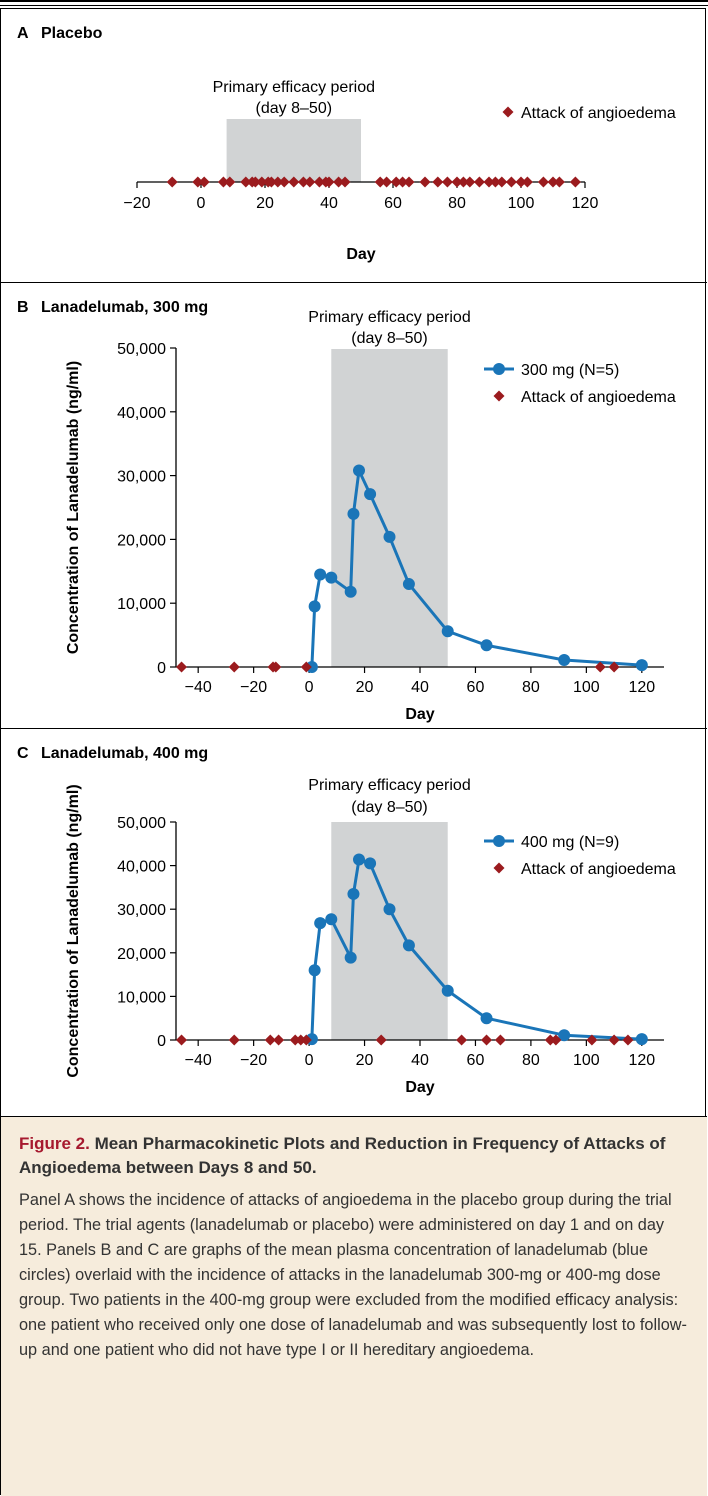 The image size is (708, 1496). Describe the element at coordinates (141, 867) in the screenshot. I see `y-tick-label: 40,000` at that location.